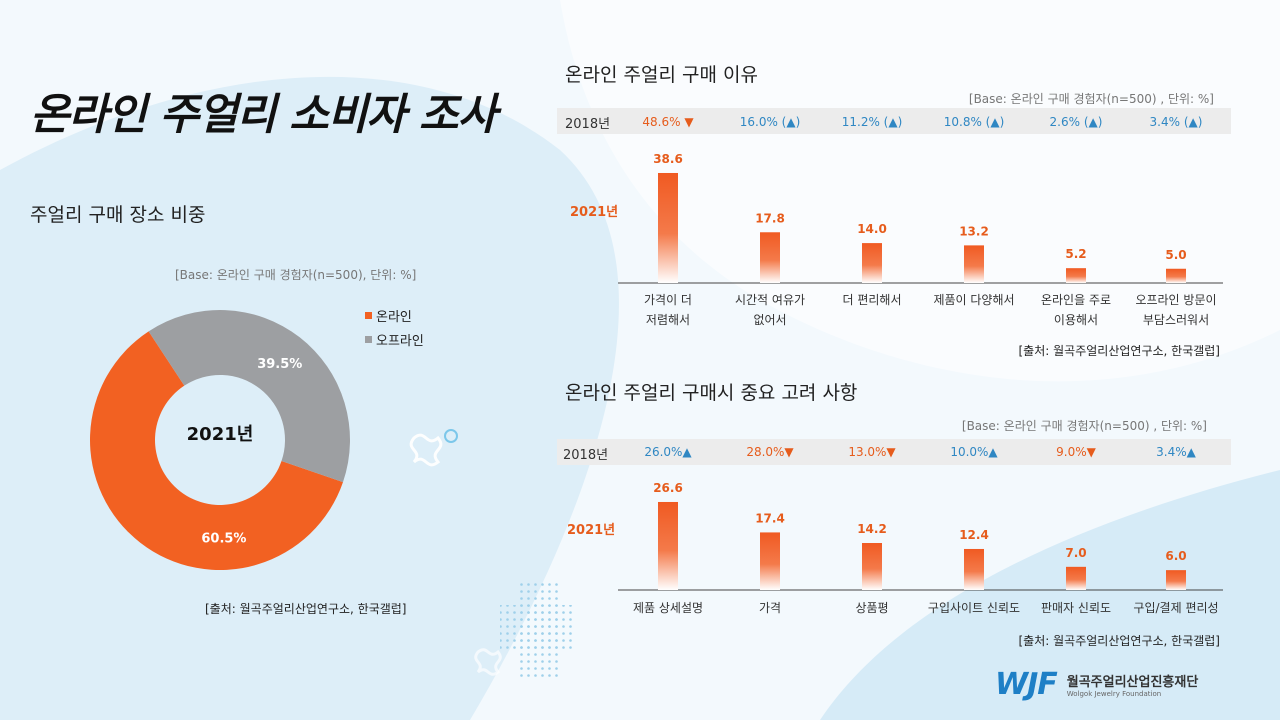 The height and width of the screenshot is (720, 1280). I want to click on chart2-2018-value: 26.0%▲, so click(668, 452).